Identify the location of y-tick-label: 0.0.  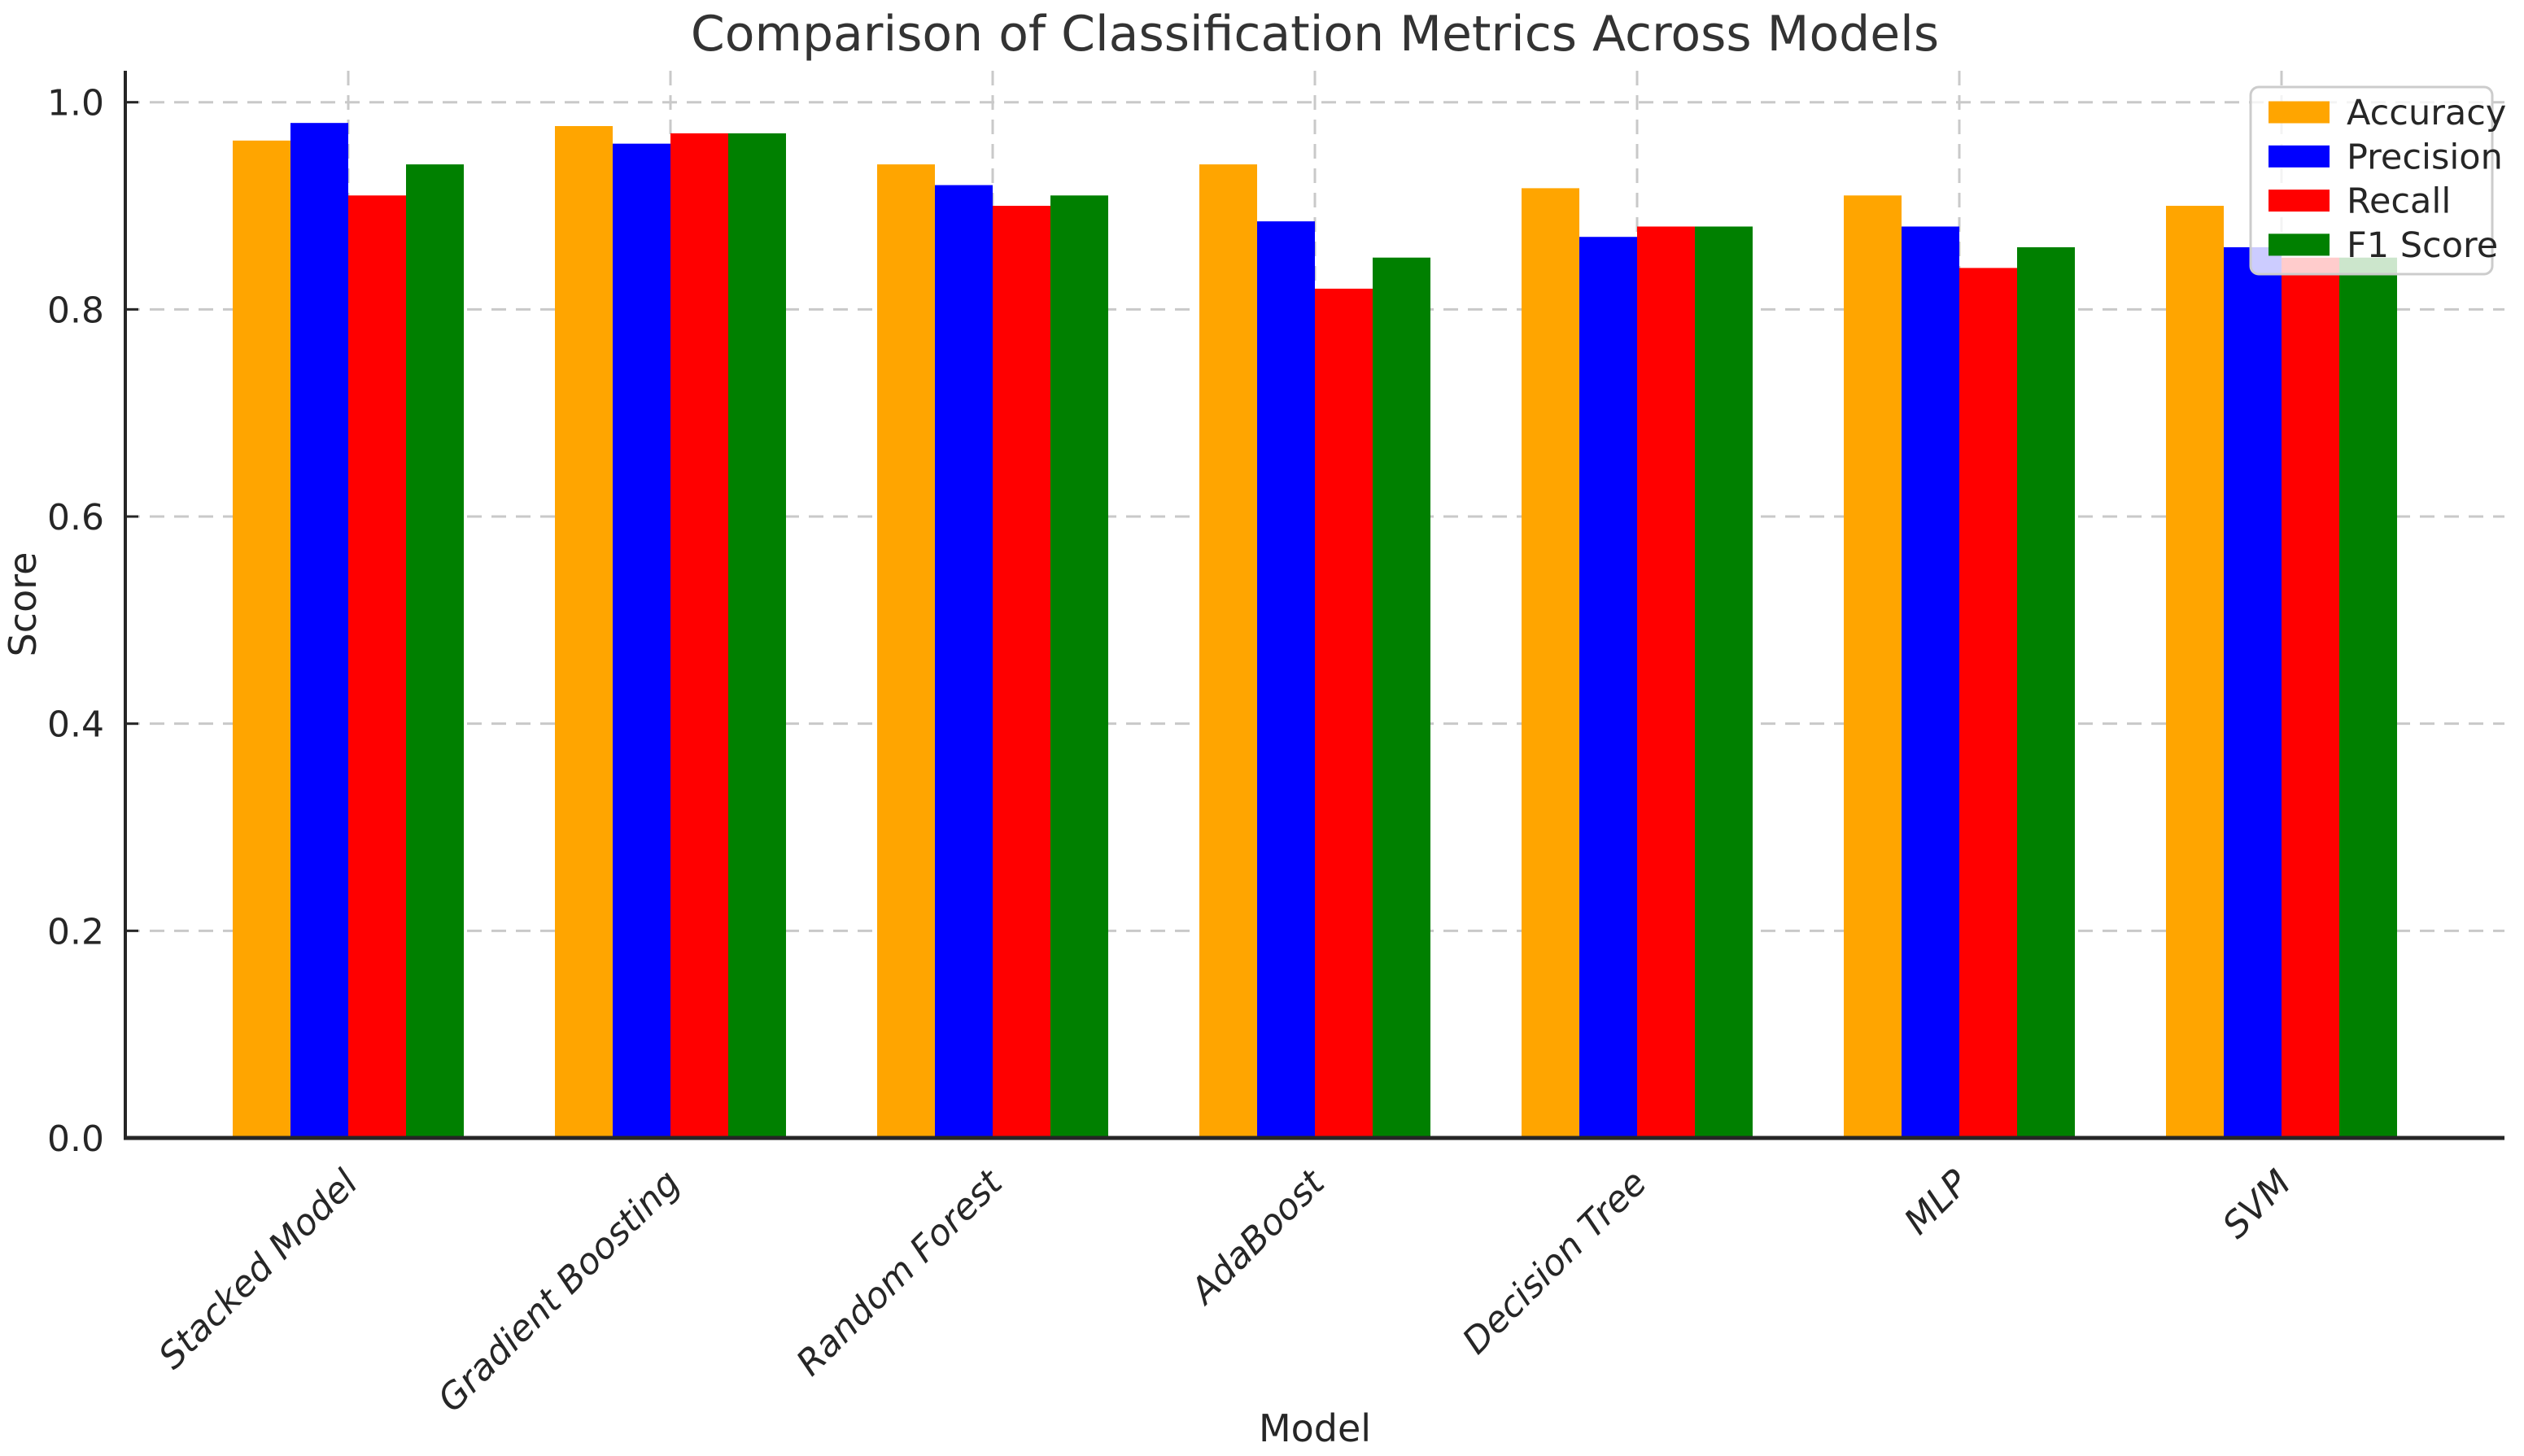
(75, 1139).